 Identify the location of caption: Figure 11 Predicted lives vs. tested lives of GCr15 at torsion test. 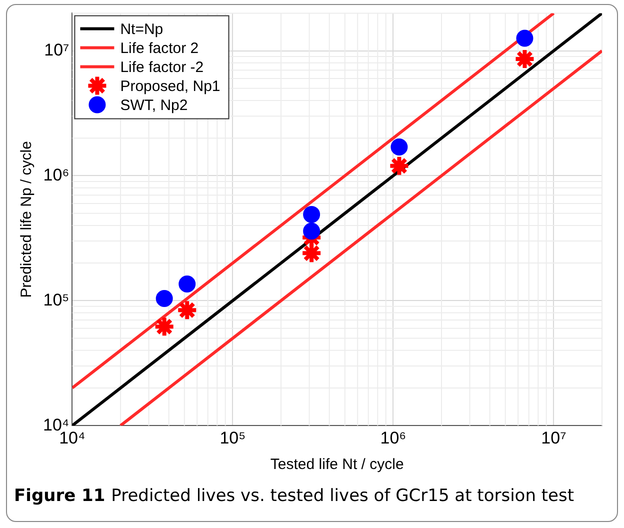
(294, 496).